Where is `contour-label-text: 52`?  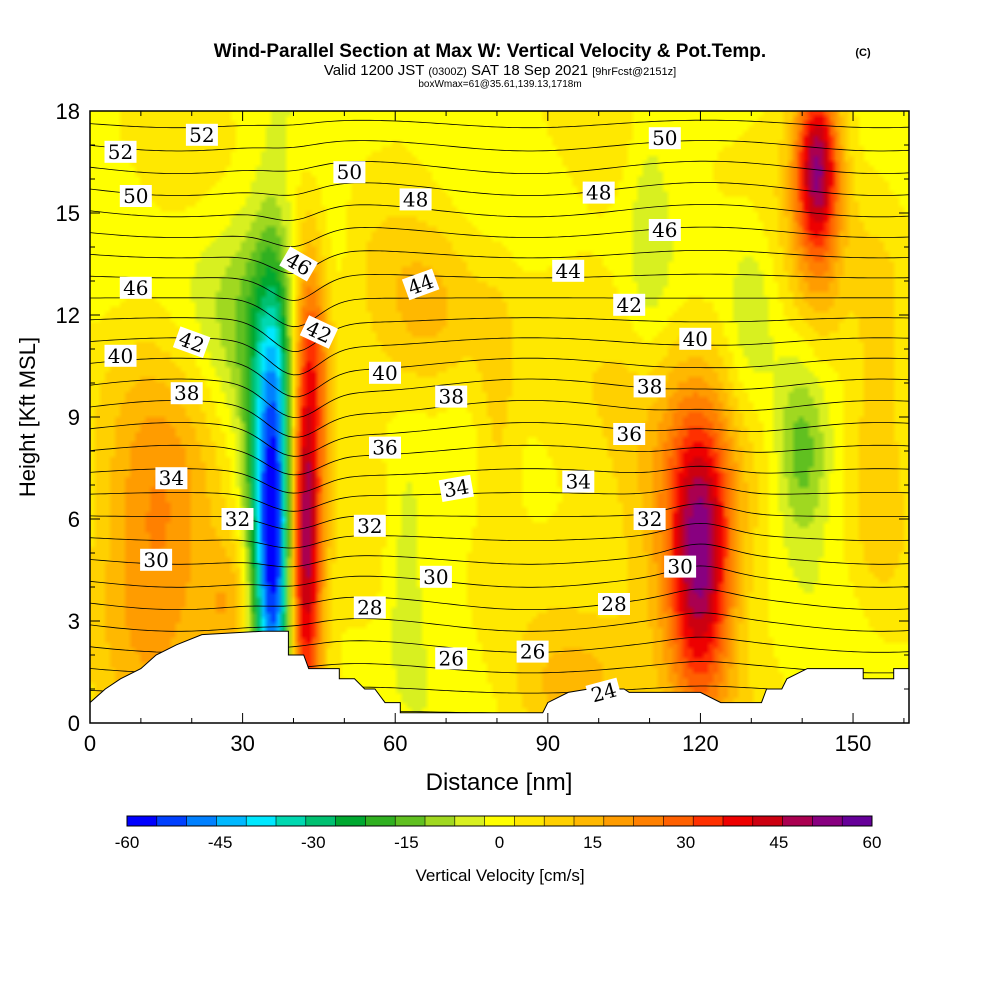 contour-label-text: 52 is located at coordinates (201, 135).